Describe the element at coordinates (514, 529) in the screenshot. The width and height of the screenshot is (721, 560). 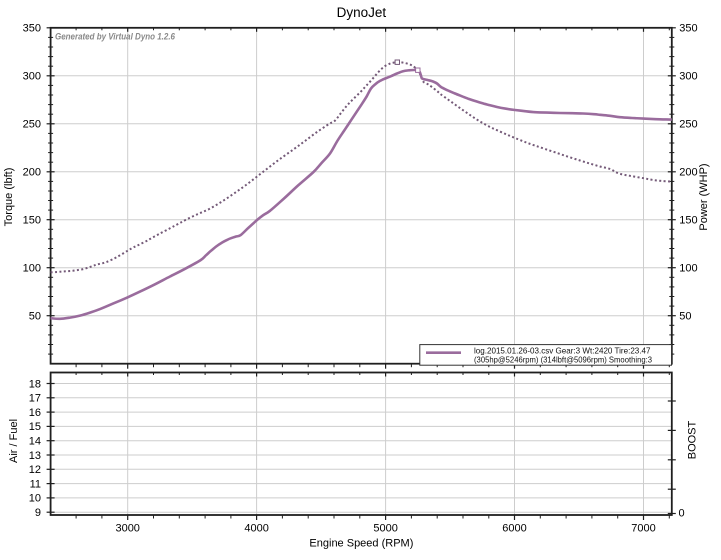
I see `svg-text: 6000` at that location.